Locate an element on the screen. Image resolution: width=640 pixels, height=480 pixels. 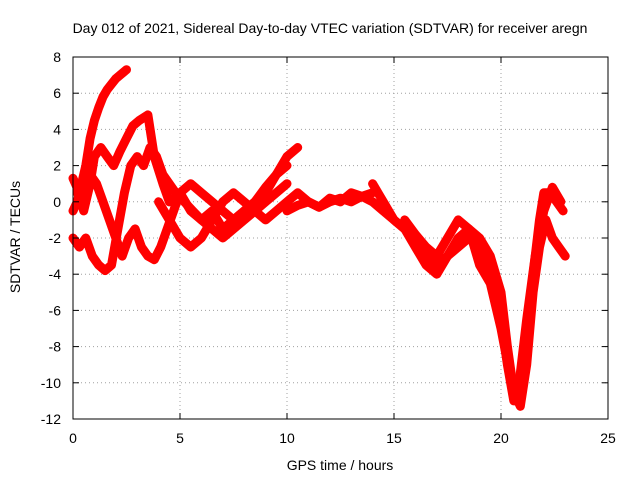
y-axis-title: SDTVAR / TECUs is located at coordinates (15, 237).